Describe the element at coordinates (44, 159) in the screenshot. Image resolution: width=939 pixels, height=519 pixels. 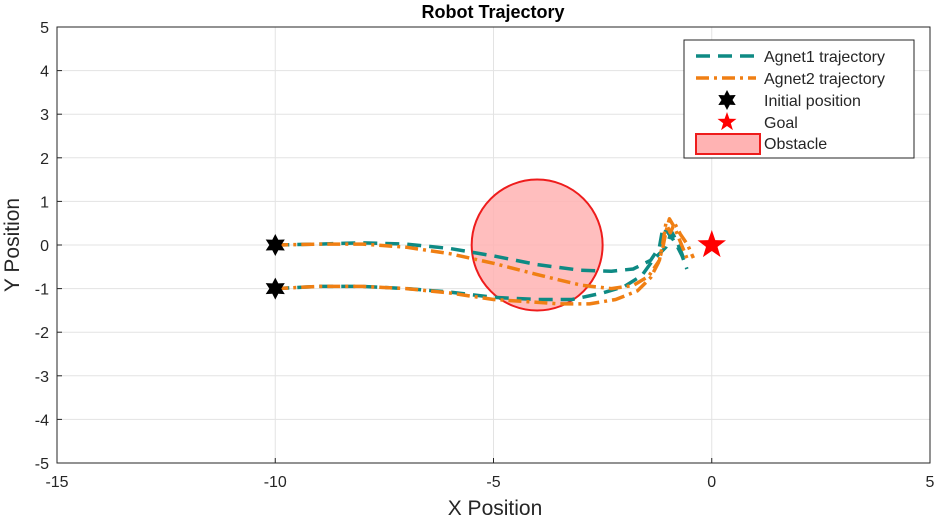
I see `y-tick-label: 2` at that location.